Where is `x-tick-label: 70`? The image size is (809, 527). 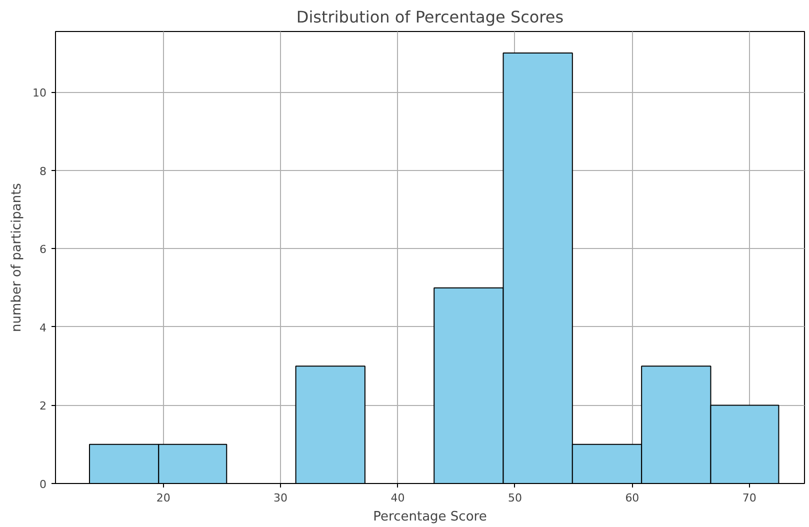 x-tick-label: 70 is located at coordinates (749, 498).